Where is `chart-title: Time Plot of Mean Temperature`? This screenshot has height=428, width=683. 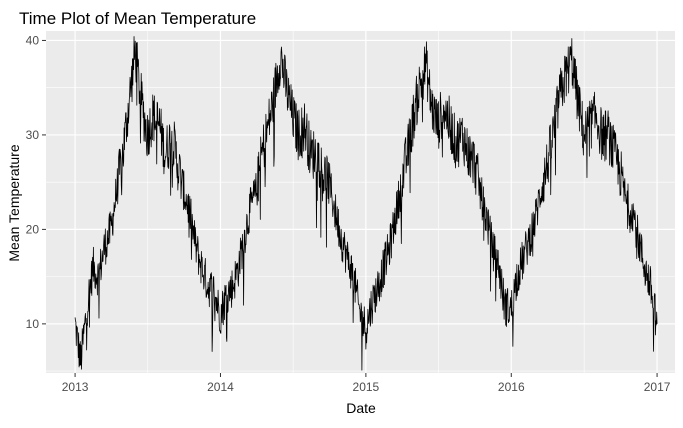
chart-title: Time Plot of Mean Temperature is located at coordinates (137, 18).